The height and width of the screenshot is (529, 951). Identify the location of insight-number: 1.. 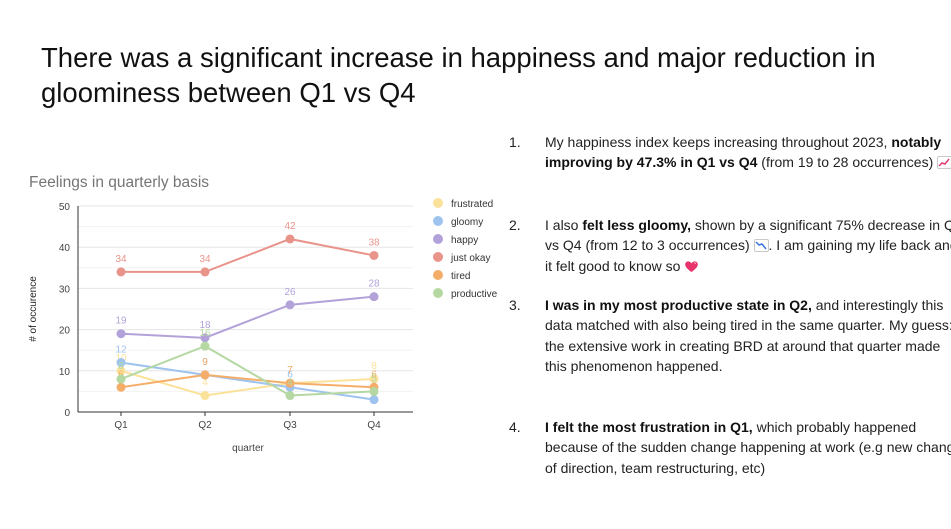
(515, 142).